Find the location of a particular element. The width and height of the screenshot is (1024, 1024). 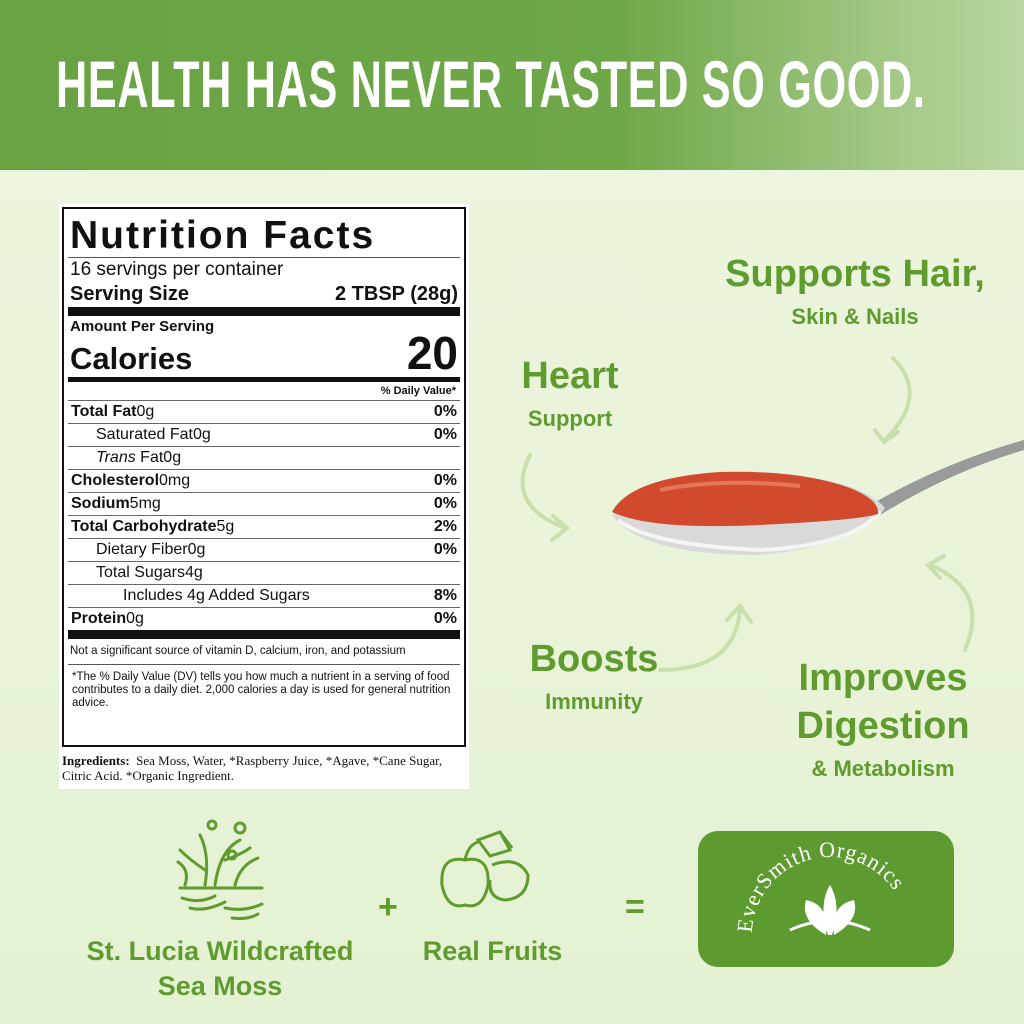

nutrient-amount: 4g is located at coordinates (193, 572).